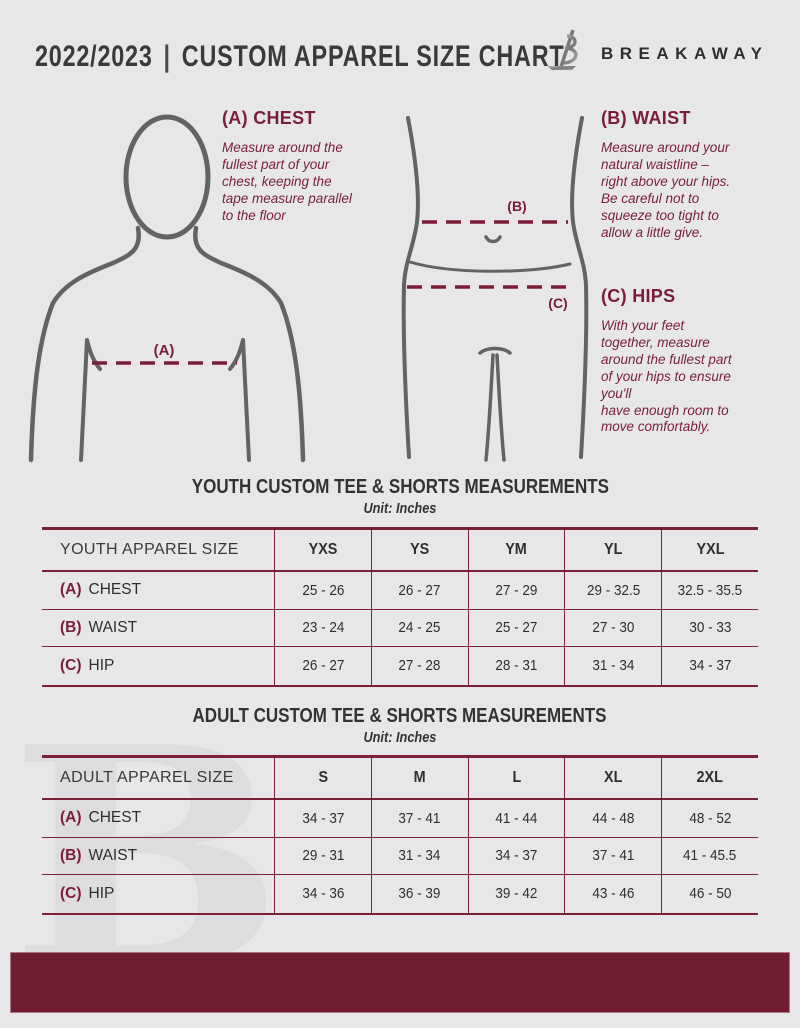  What do you see at coordinates (322, 856) in the screenshot?
I see `measurement-cell: 29 - 31` at bounding box center [322, 856].